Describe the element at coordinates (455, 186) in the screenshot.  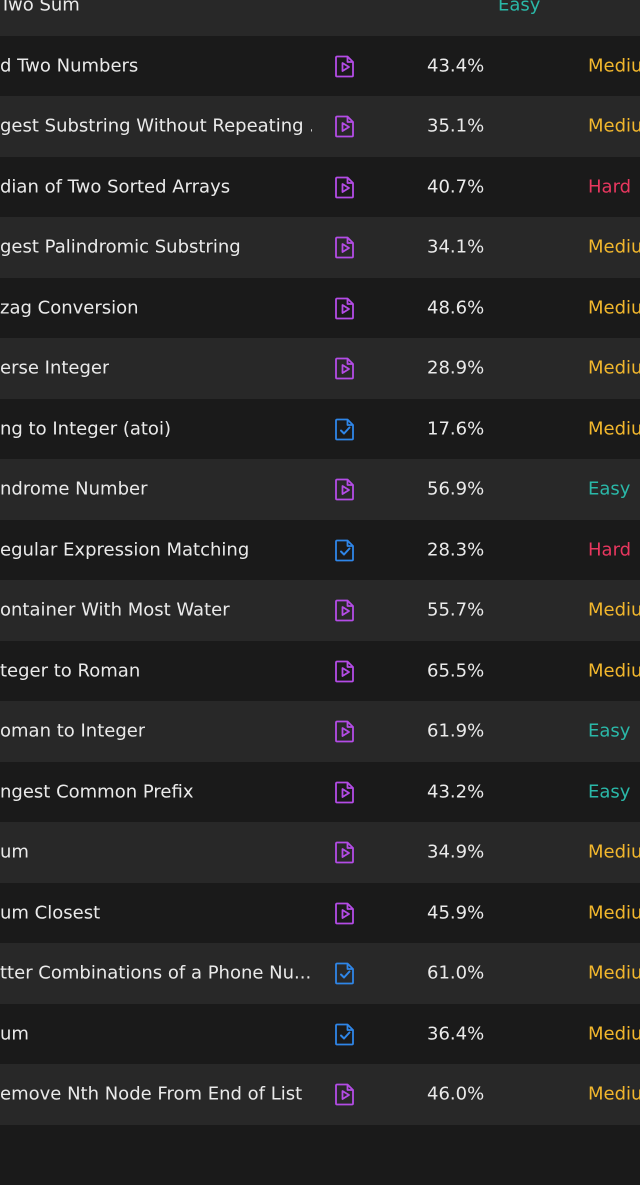
I see `acceptance-rate: 40.7%` at that location.